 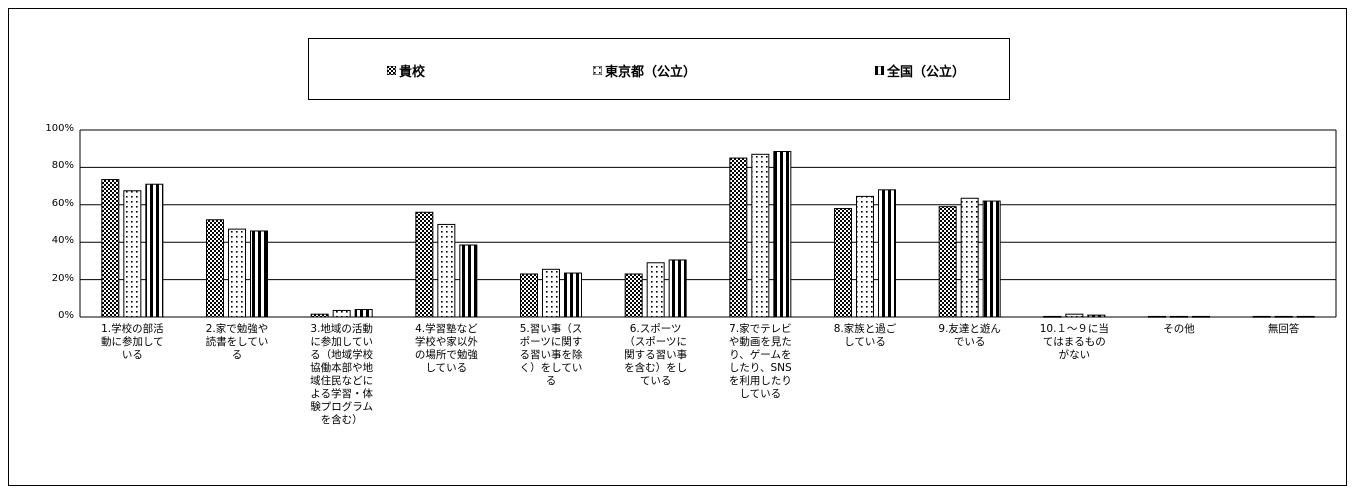 What do you see at coordinates (62, 203) in the screenshot?
I see `y-tick-label: 60%` at bounding box center [62, 203].